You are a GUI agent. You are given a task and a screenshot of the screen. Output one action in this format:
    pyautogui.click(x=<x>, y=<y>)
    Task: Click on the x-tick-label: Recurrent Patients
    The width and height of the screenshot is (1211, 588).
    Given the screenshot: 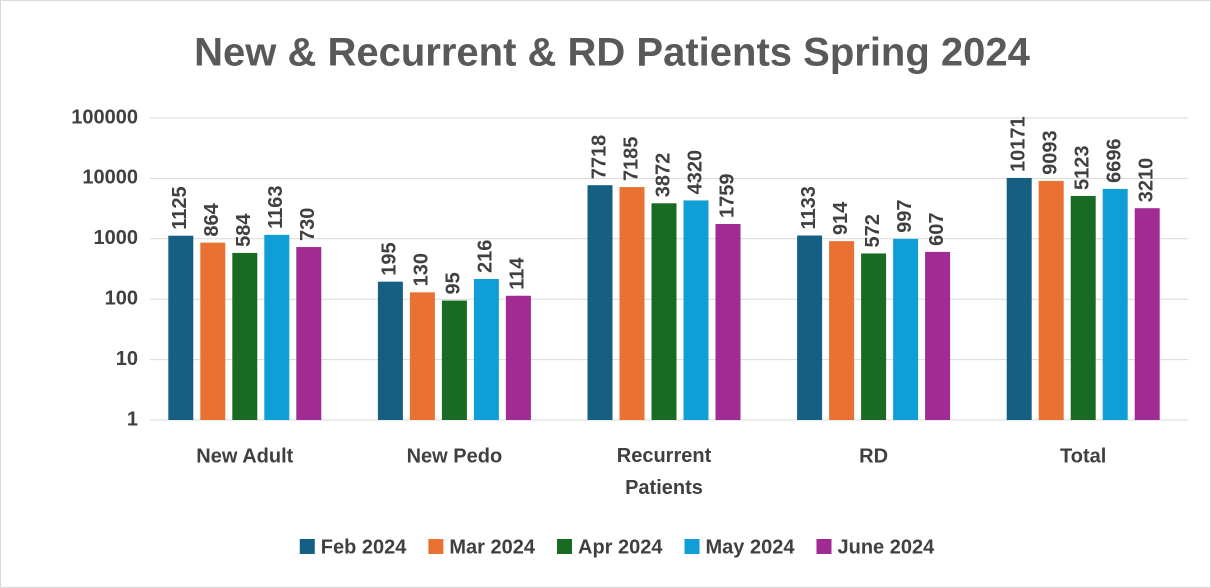 What is the action you would take?
    pyautogui.click(x=664, y=472)
    